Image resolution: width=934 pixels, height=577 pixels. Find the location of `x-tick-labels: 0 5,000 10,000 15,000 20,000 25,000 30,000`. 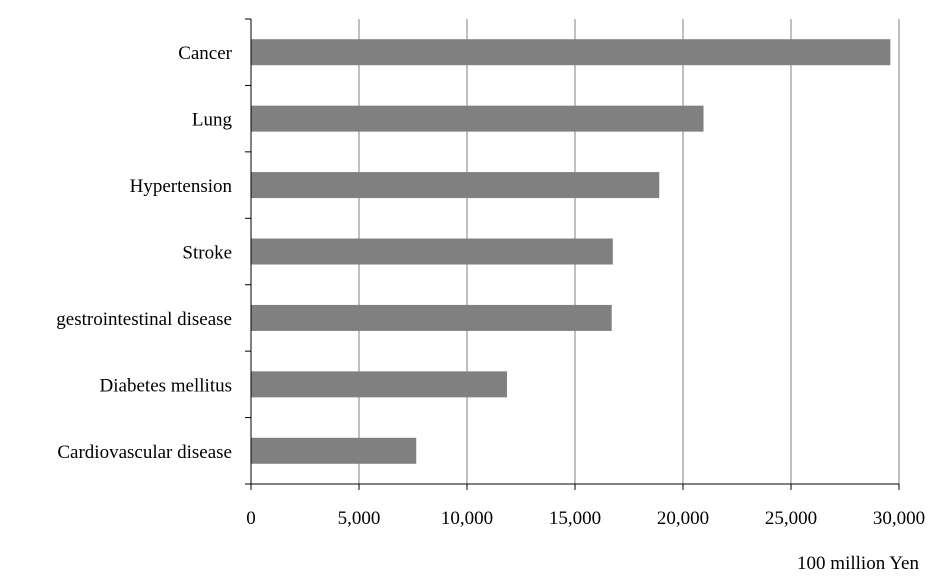

x-tick-labels: 0 5,000 10,000 15,000 20,000 25,000 30,000 is located at coordinates (585, 518).